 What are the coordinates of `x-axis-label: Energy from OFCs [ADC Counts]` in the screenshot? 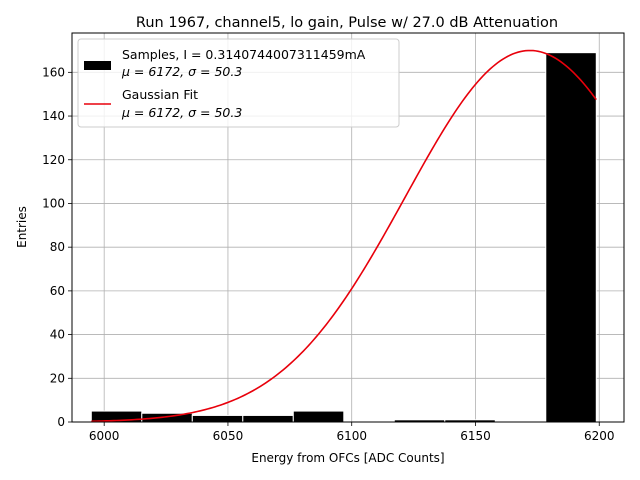 It's located at (347, 458).